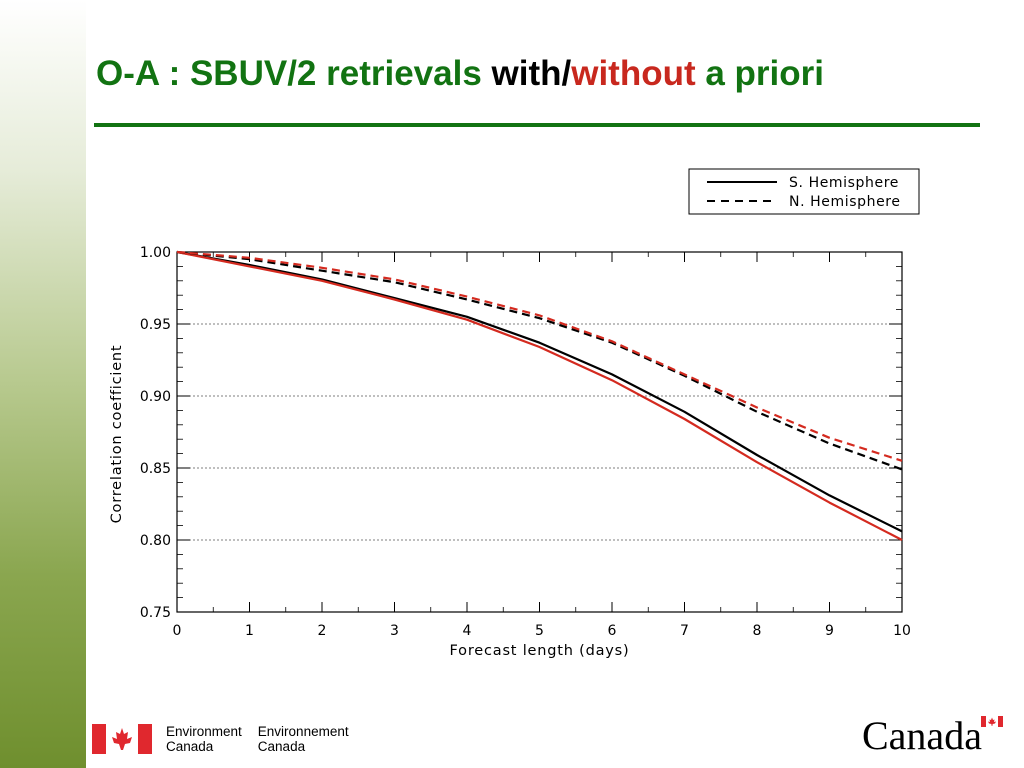  I want to click on title-word-with: with, so click(526, 73).